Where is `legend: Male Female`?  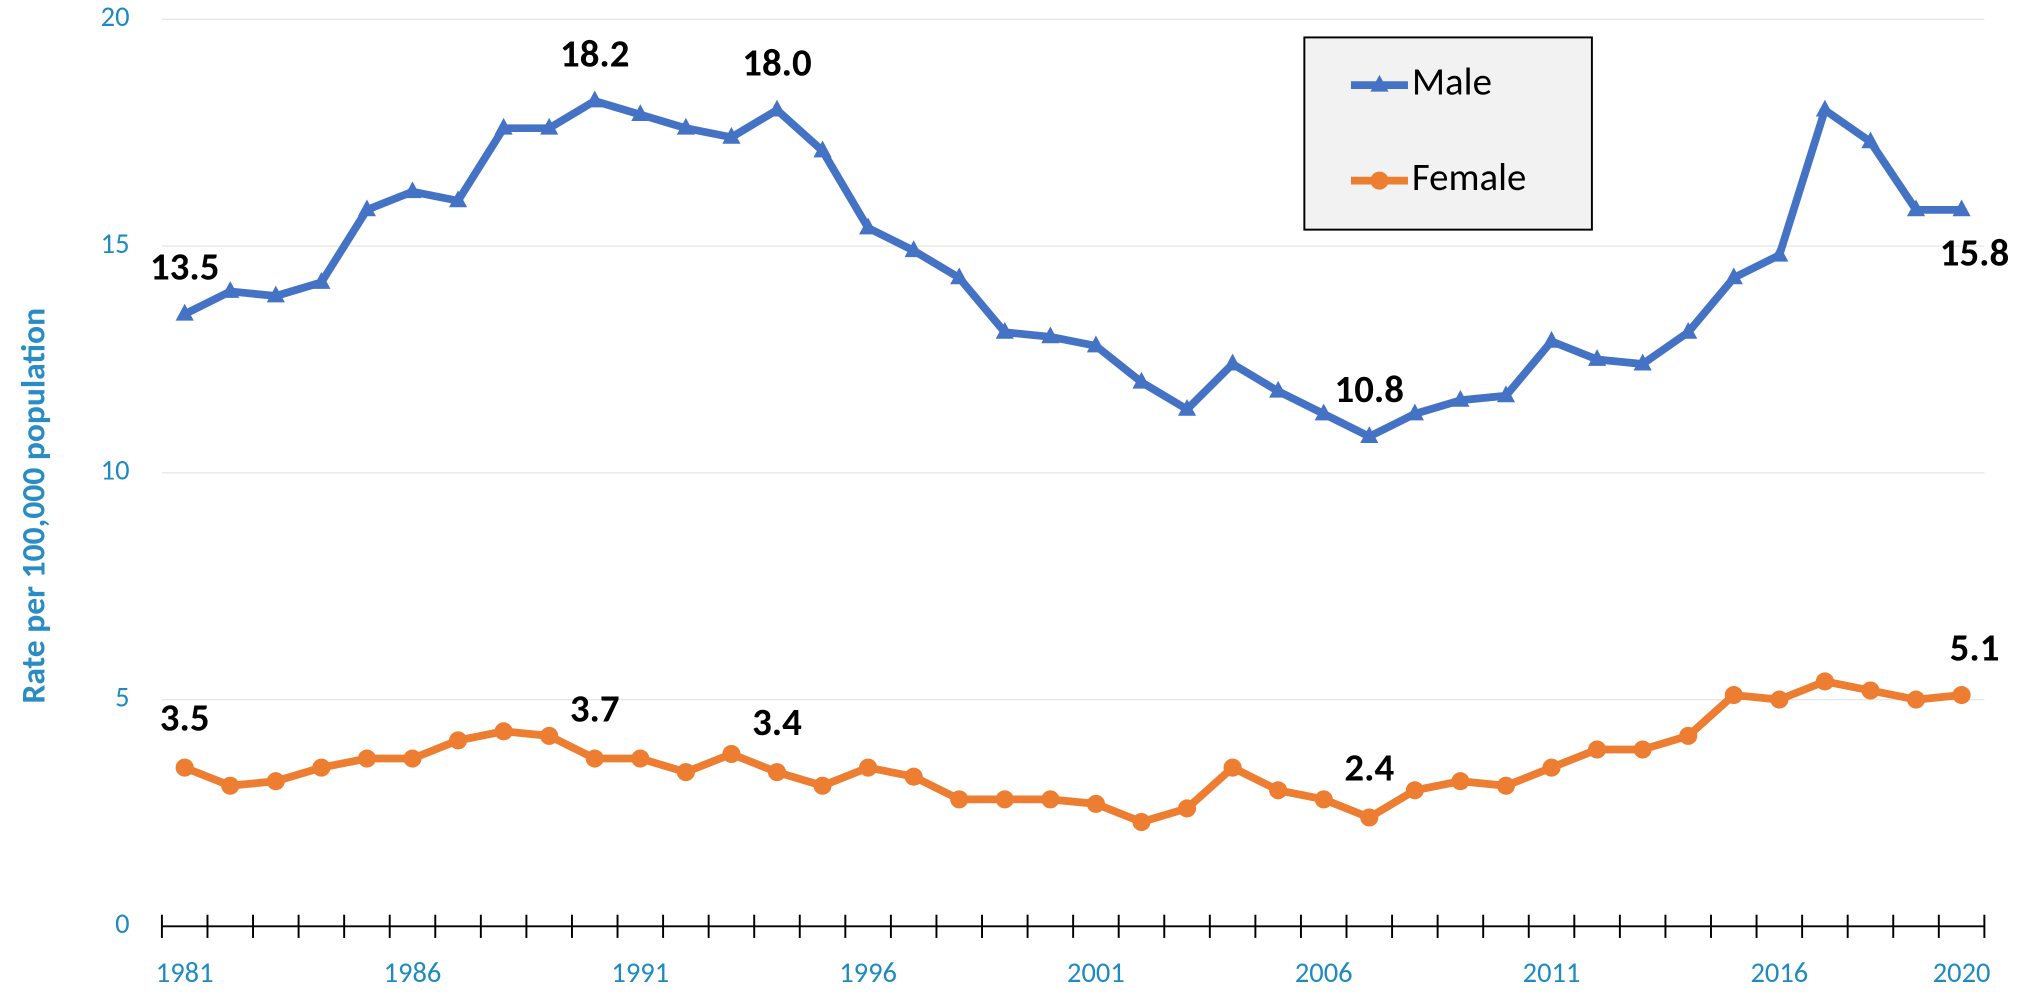
legend: Male Female is located at coordinates (1448, 133).